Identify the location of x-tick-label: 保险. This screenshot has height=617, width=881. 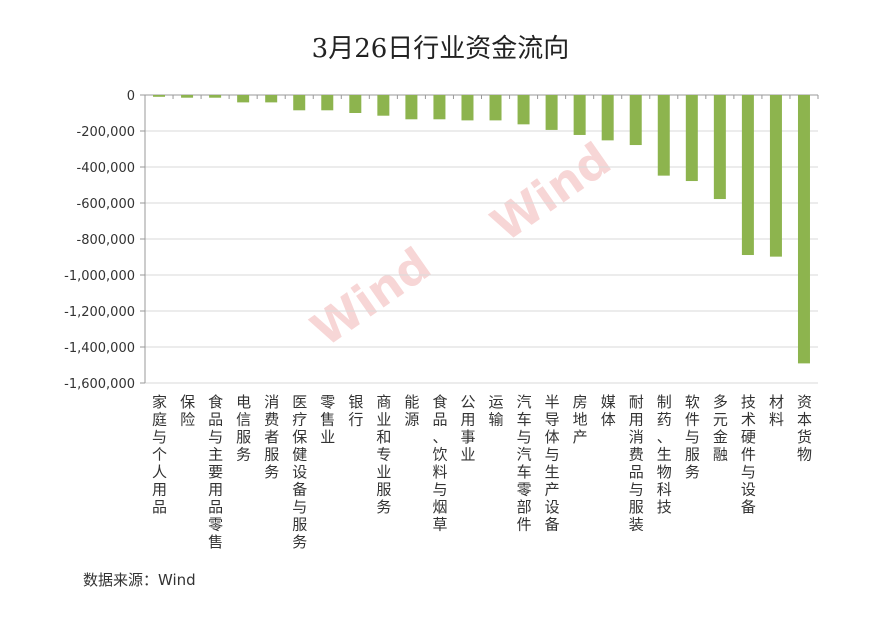
(187, 411).